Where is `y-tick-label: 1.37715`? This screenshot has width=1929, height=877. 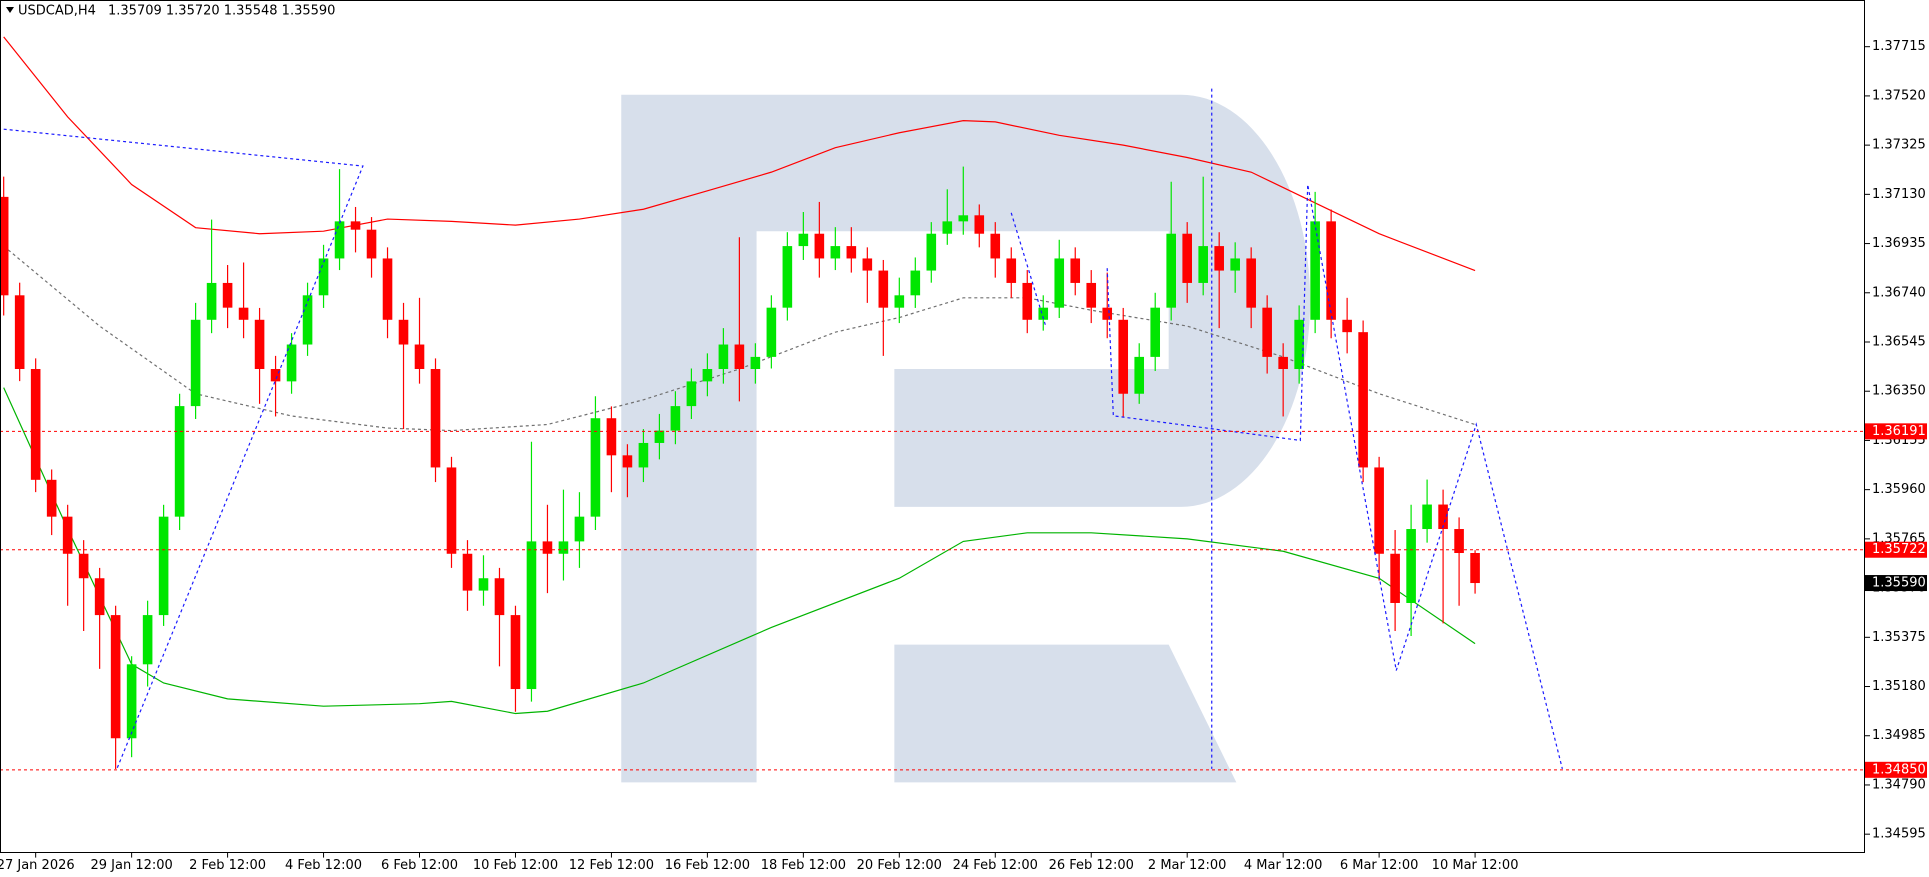 y-tick-label: 1.37715 is located at coordinates (1899, 46).